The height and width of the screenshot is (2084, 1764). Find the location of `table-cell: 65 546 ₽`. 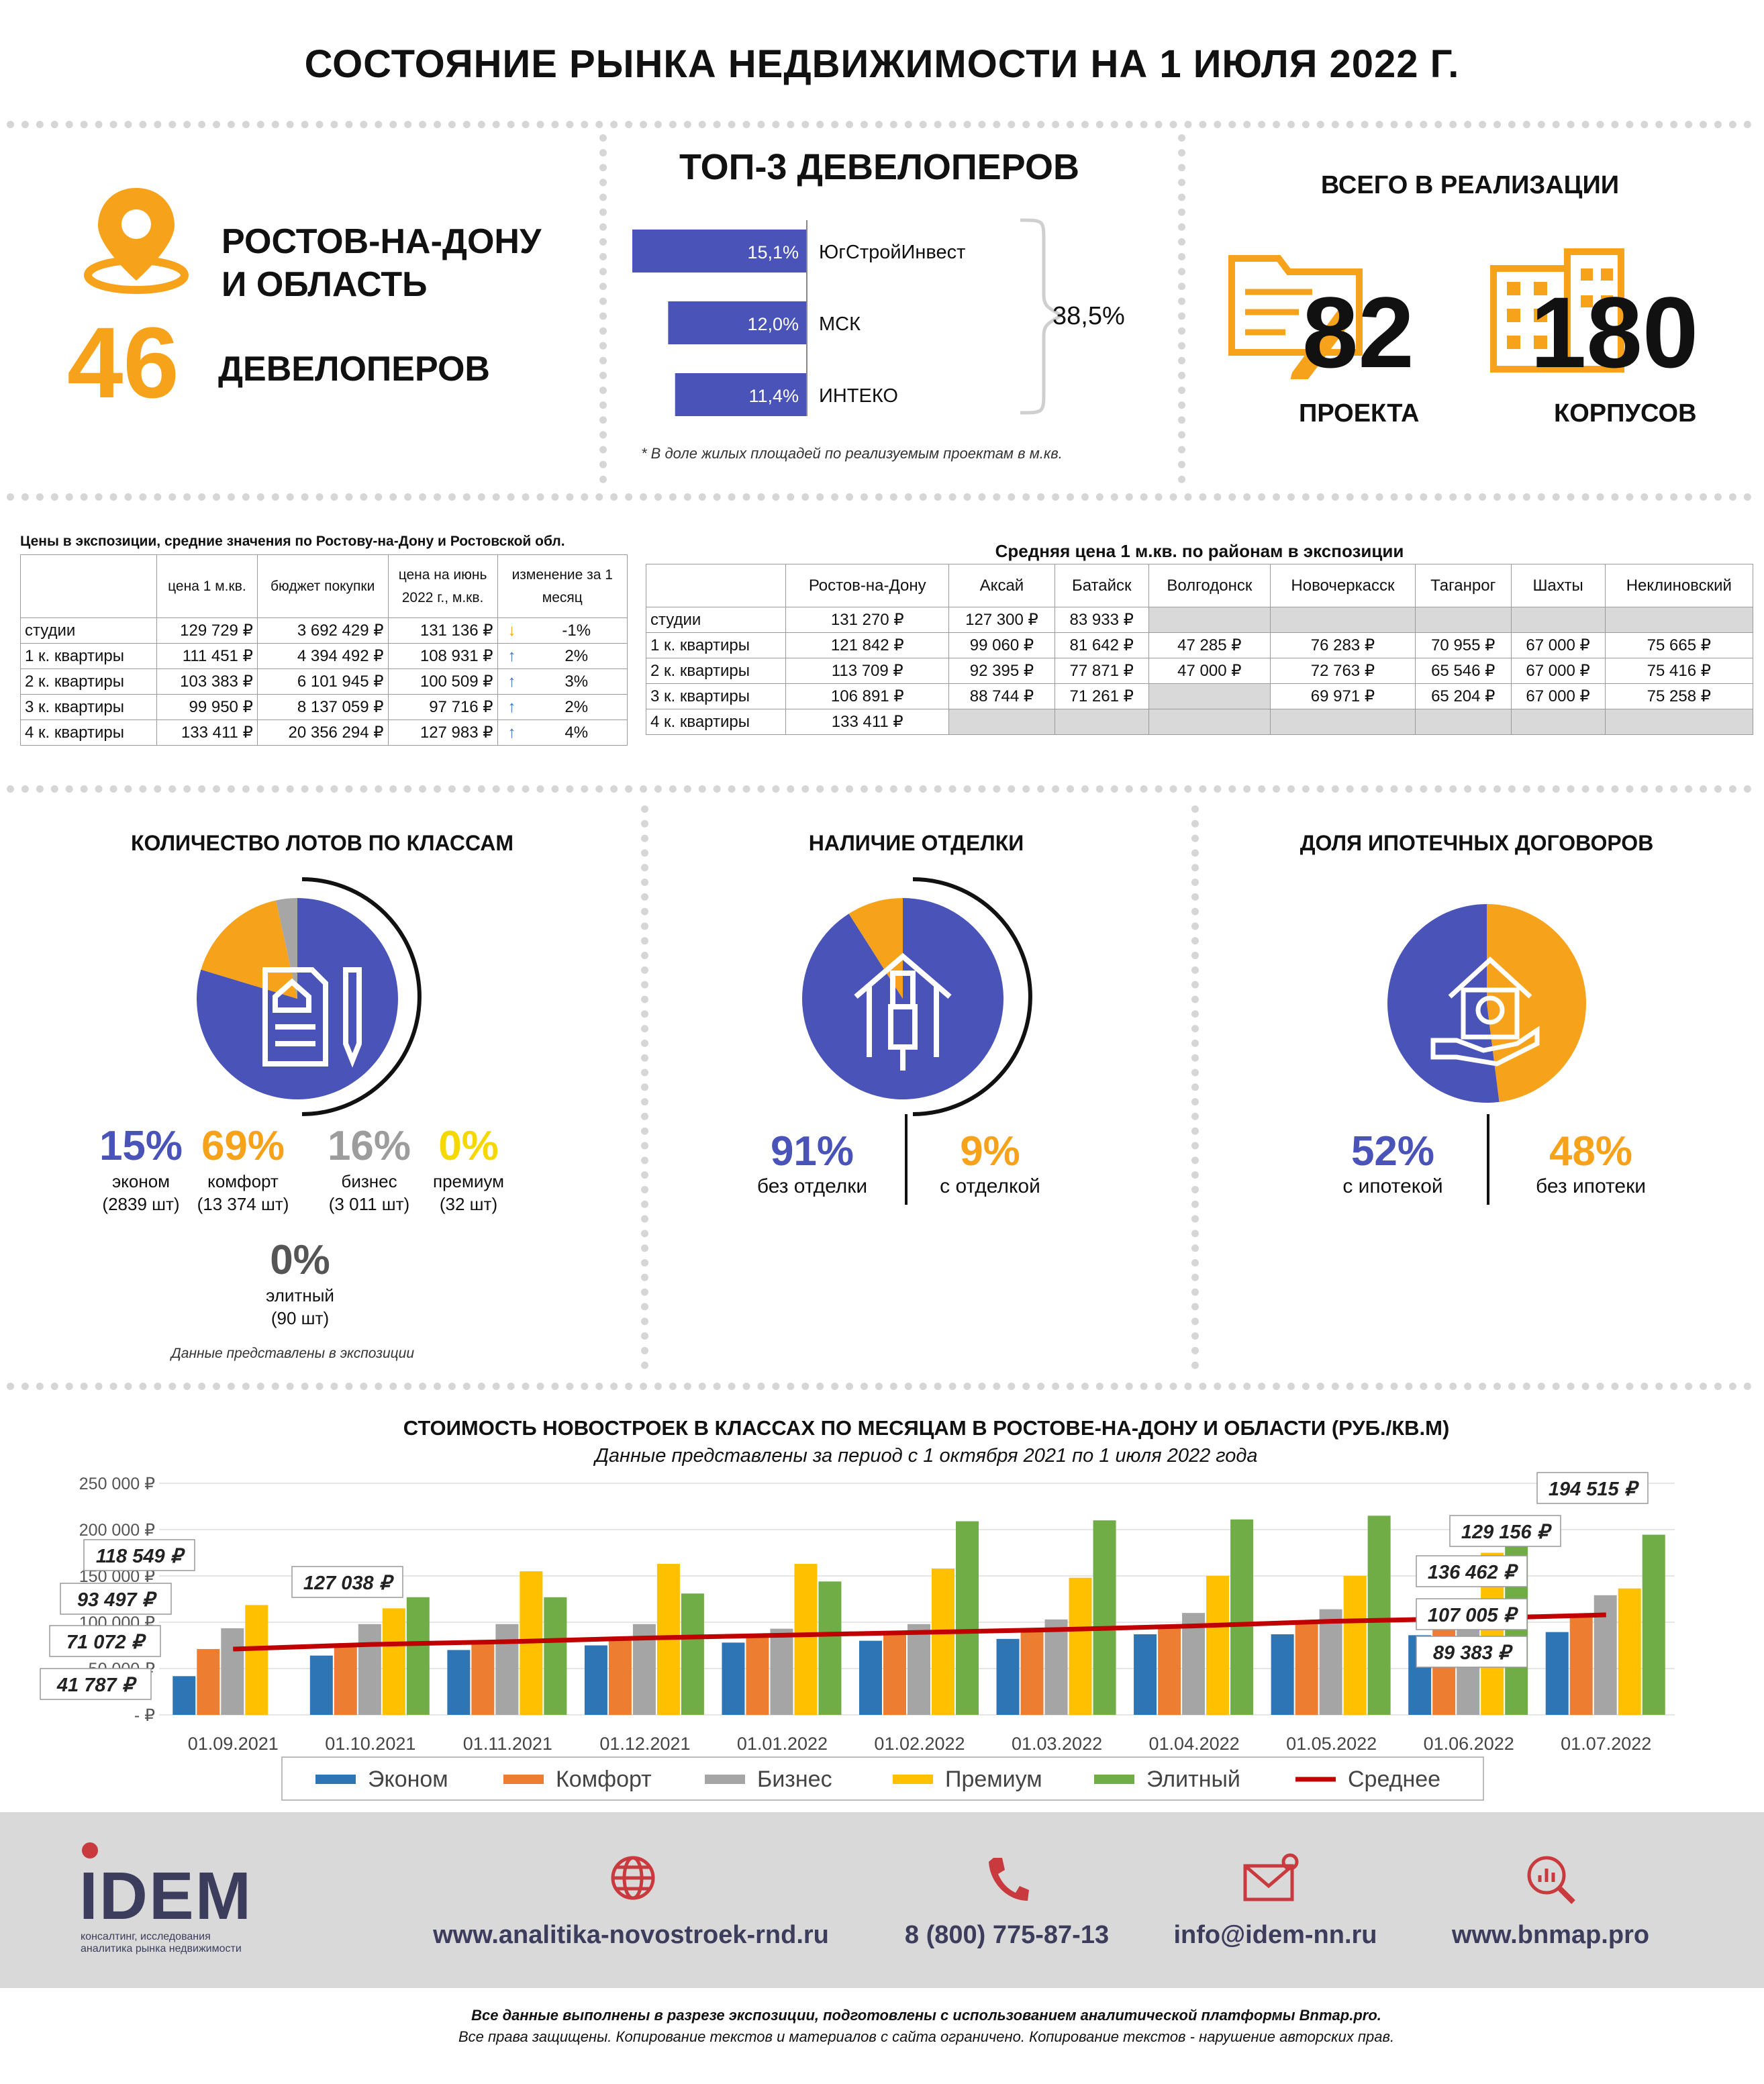

table-cell: 65 546 ₽ is located at coordinates (1463, 671).